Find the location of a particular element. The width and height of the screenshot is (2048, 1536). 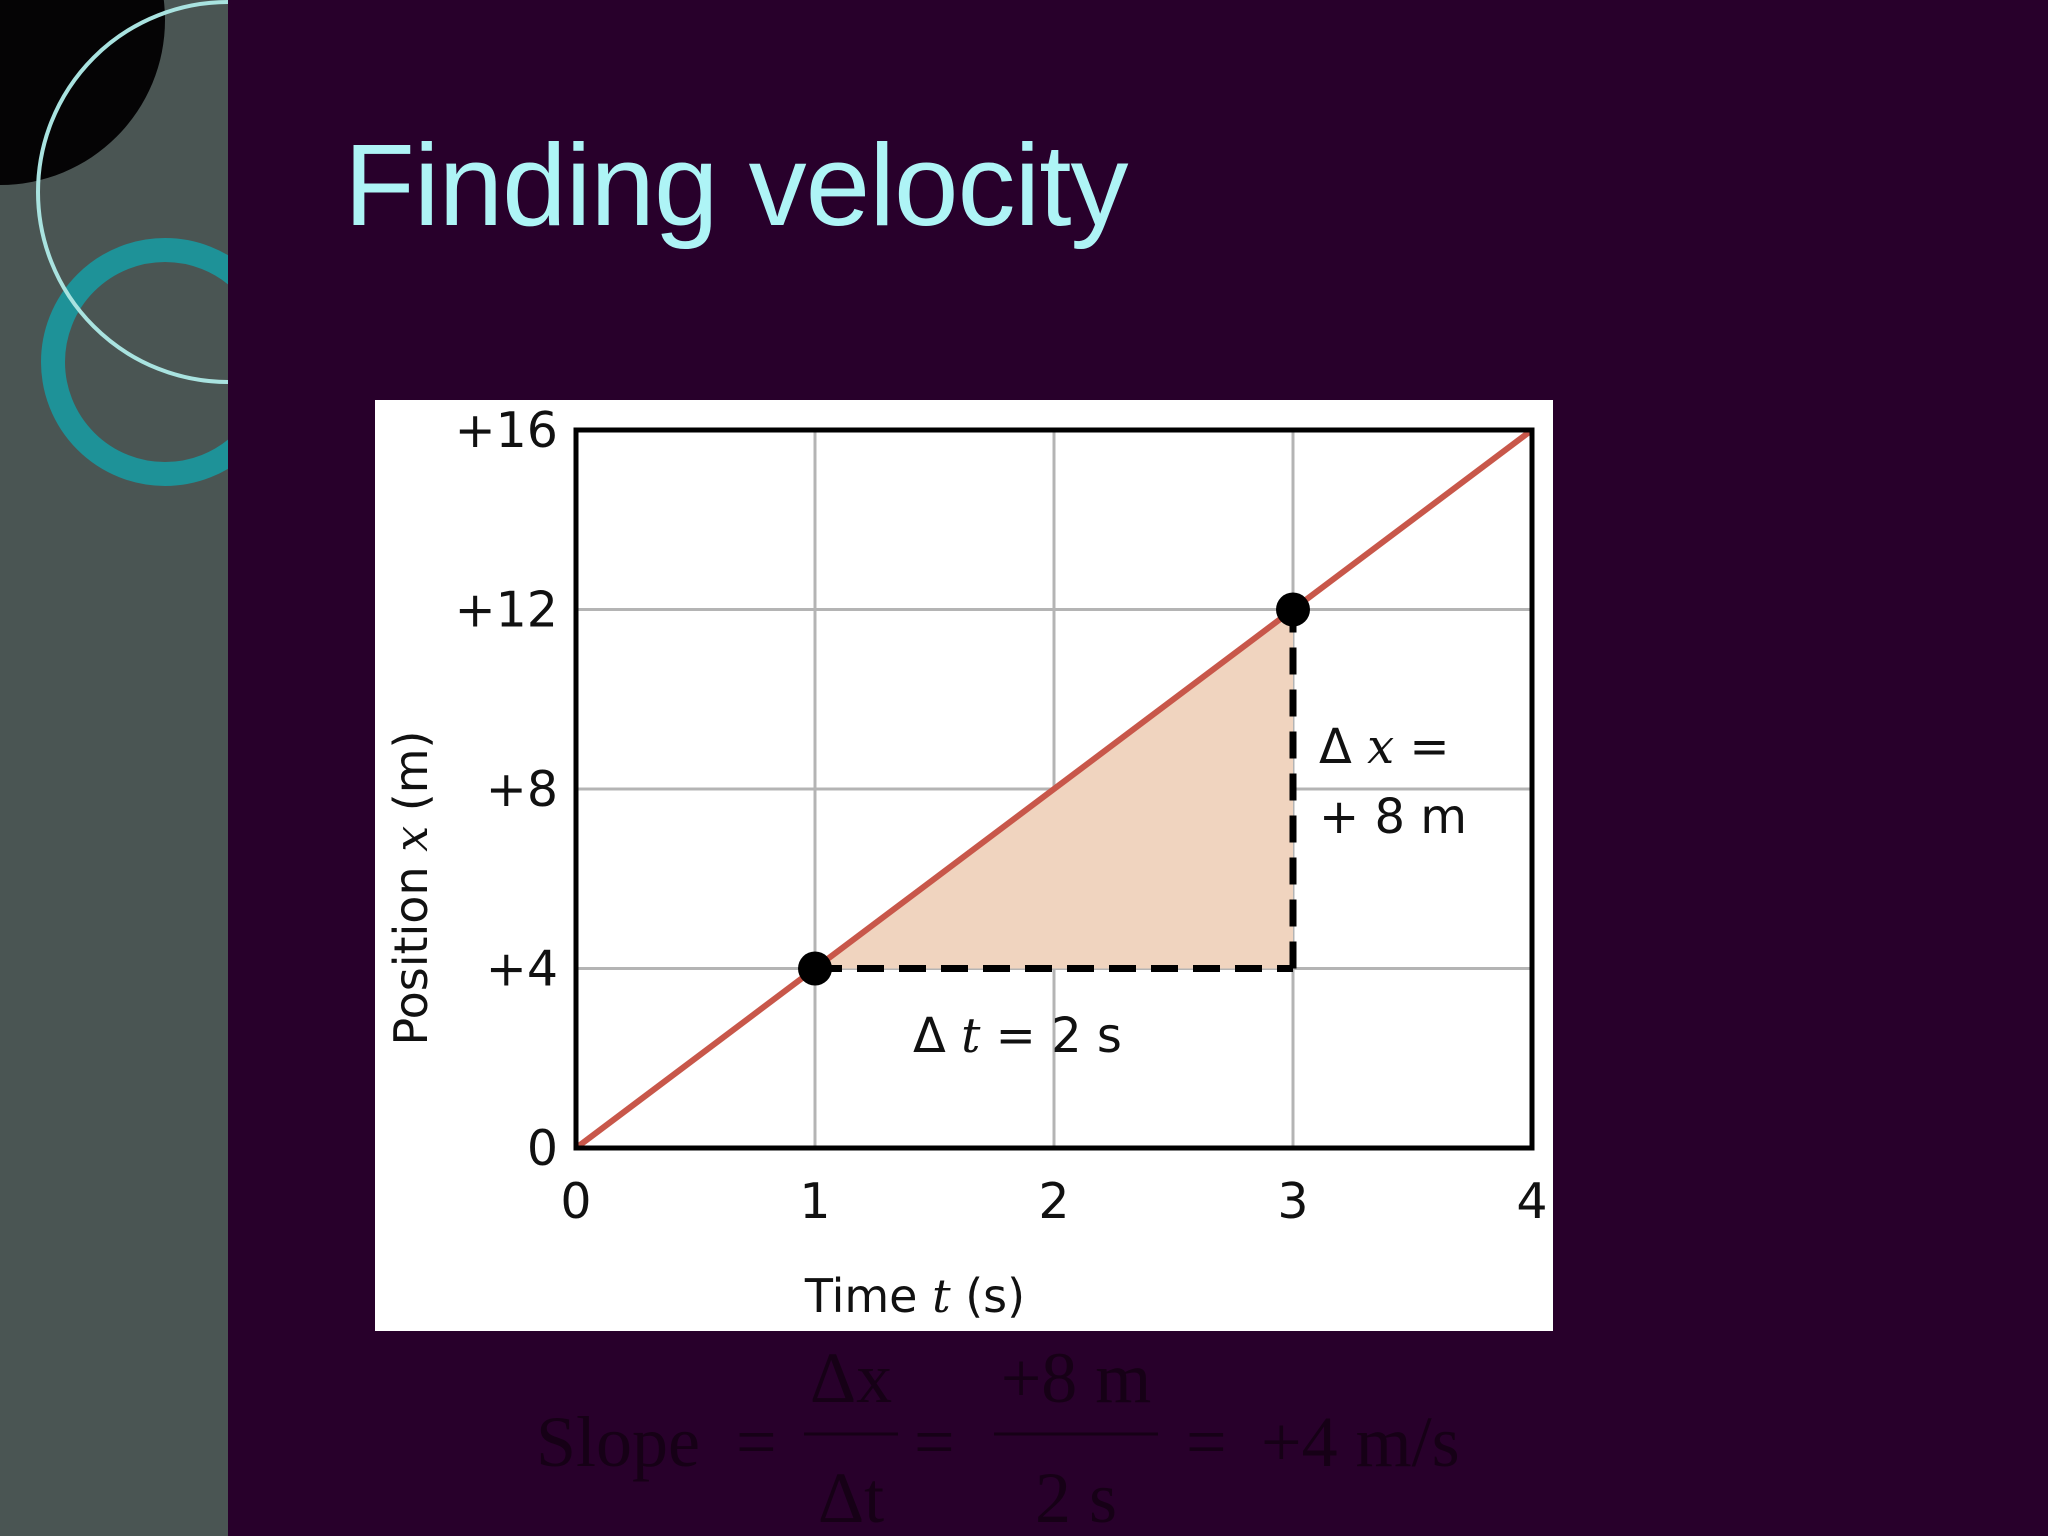

formula-result: +4 m/s is located at coordinates (1360, 1442).